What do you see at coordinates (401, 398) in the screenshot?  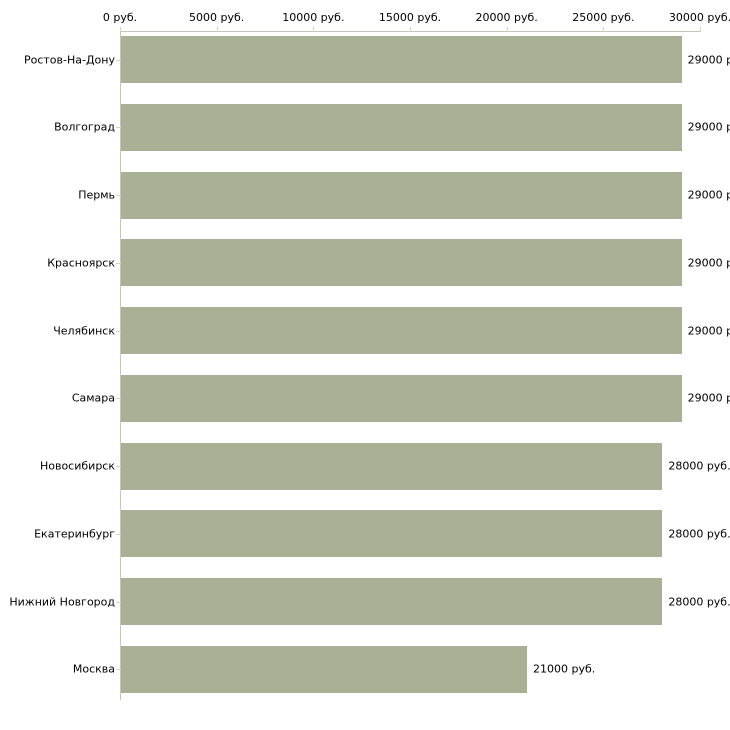 I see `bar-Самара` at bounding box center [401, 398].